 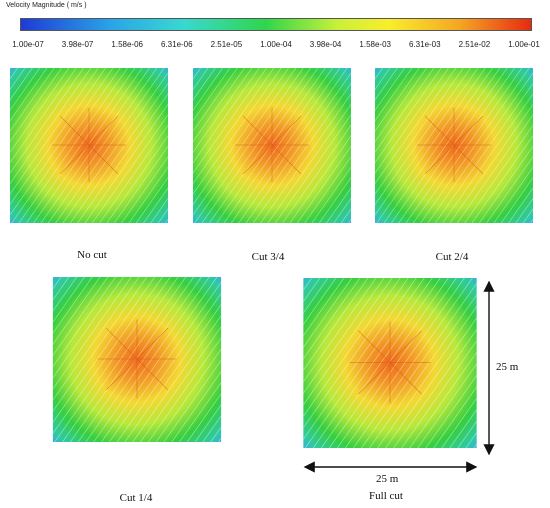 I want to click on width-label: 25 m, so click(x=387, y=479).